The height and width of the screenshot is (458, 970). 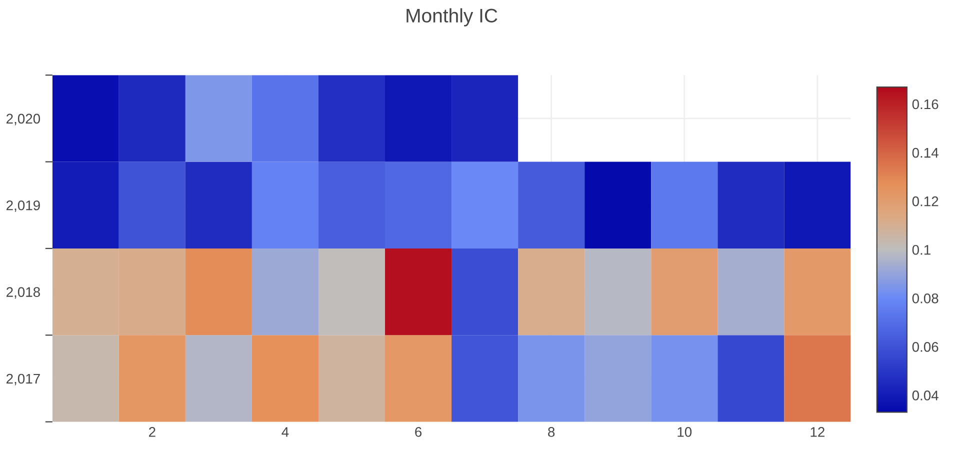 I want to click on y-tick-label: 2,019, so click(x=23, y=206).